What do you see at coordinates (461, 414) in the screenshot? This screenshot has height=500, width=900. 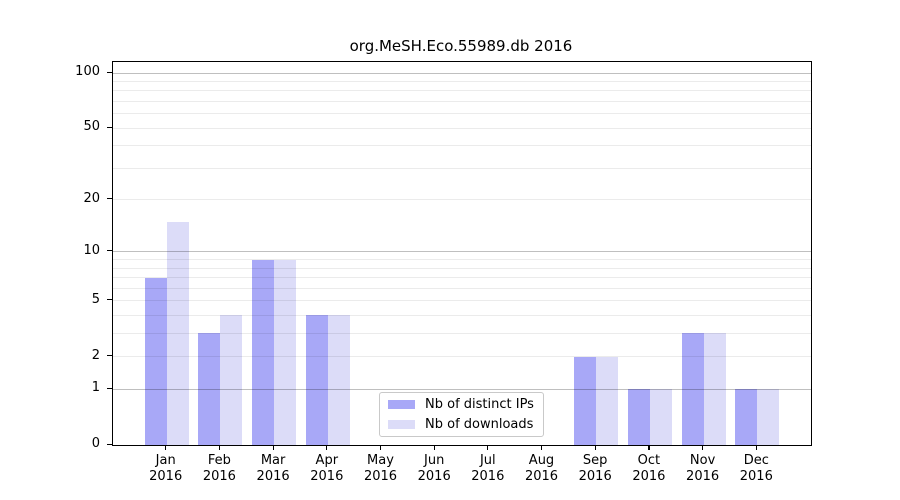 I see `legend: Nb of distinct IPs Nb of downloads` at bounding box center [461, 414].